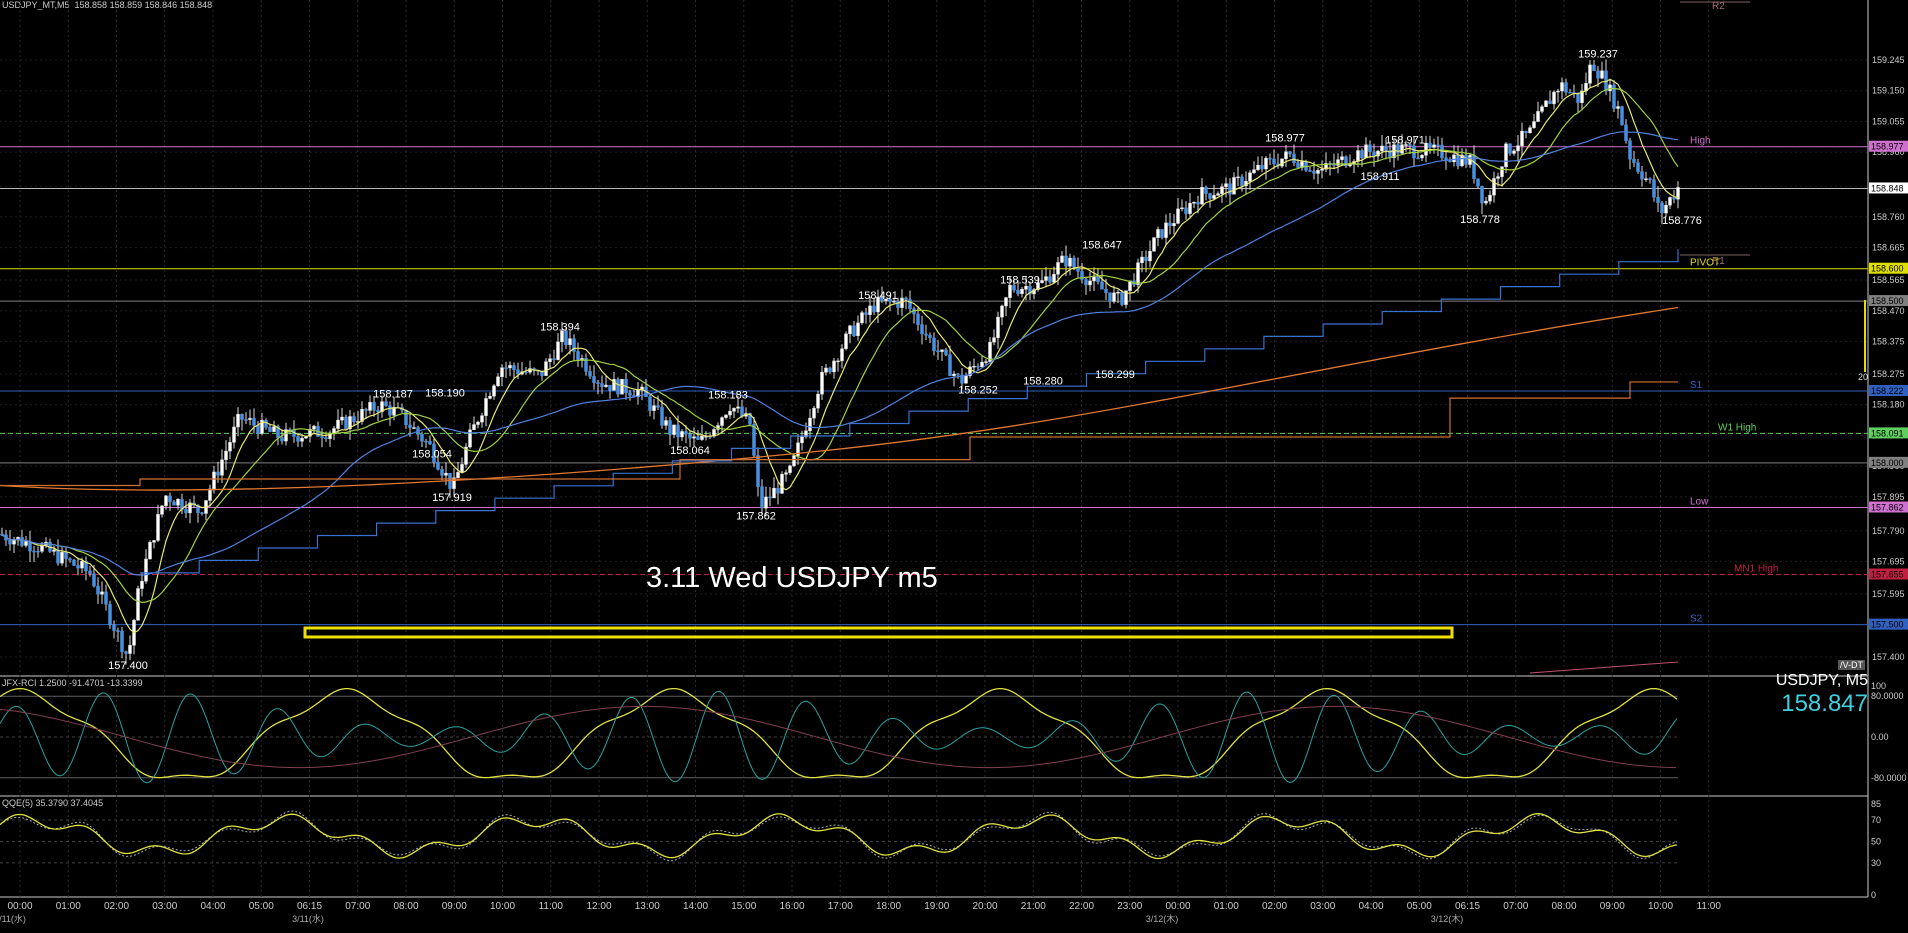 This screenshot has width=1908, height=933. Describe the element at coordinates (647, 906) in the screenshot. I see `time-label: 13:00` at that location.